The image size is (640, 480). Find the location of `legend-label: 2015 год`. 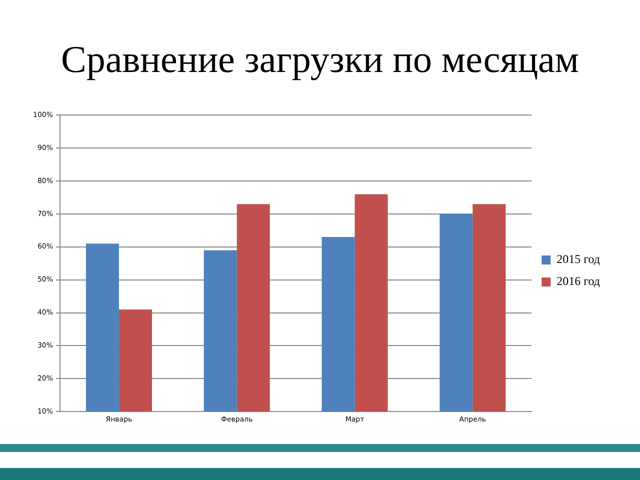

legend-label: 2015 год is located at coordinates (578, 259).